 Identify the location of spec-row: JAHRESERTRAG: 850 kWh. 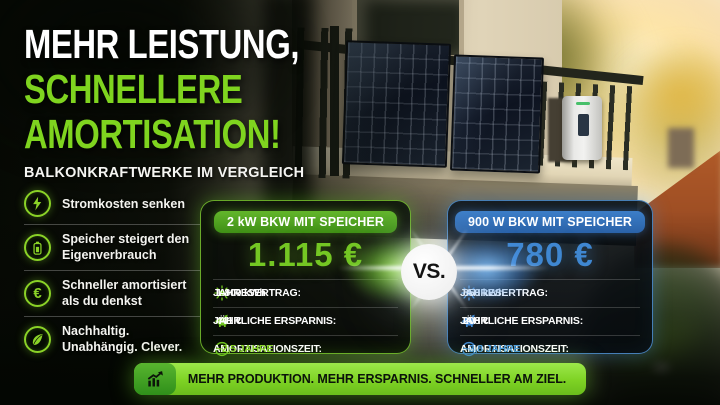
(550, 292).